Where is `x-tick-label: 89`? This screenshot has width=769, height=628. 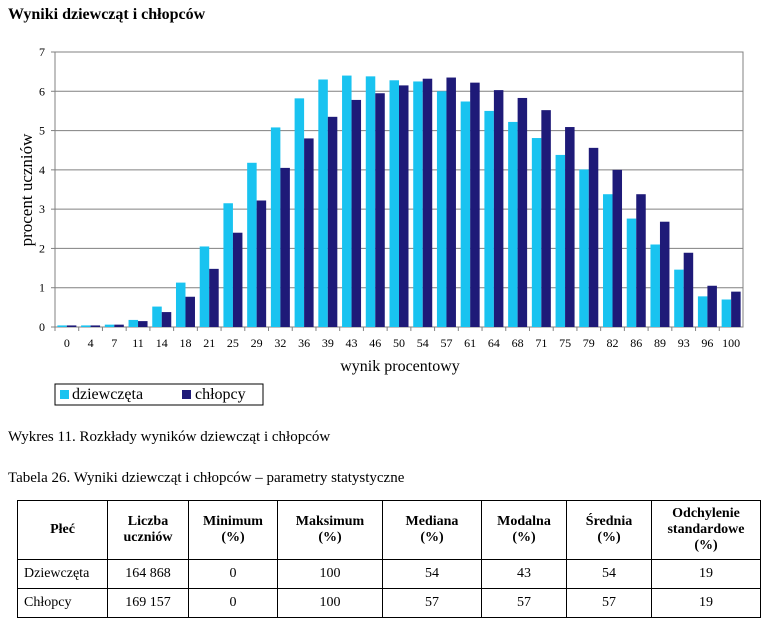
x-tick-label: 89 is located at coordinates (660, 343).